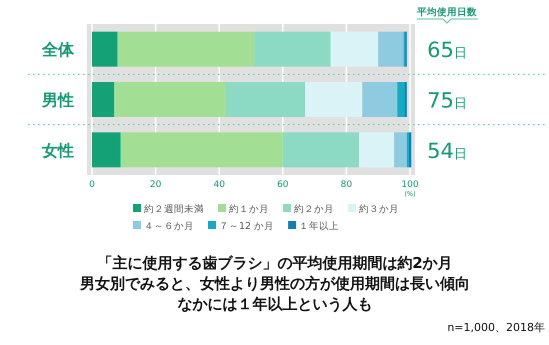 The height and width of the screenshot is (345, 549). Describe the element at coordinates (246, 226) in the screenshot. I see `legend-label: ７～12 か月` at that location.